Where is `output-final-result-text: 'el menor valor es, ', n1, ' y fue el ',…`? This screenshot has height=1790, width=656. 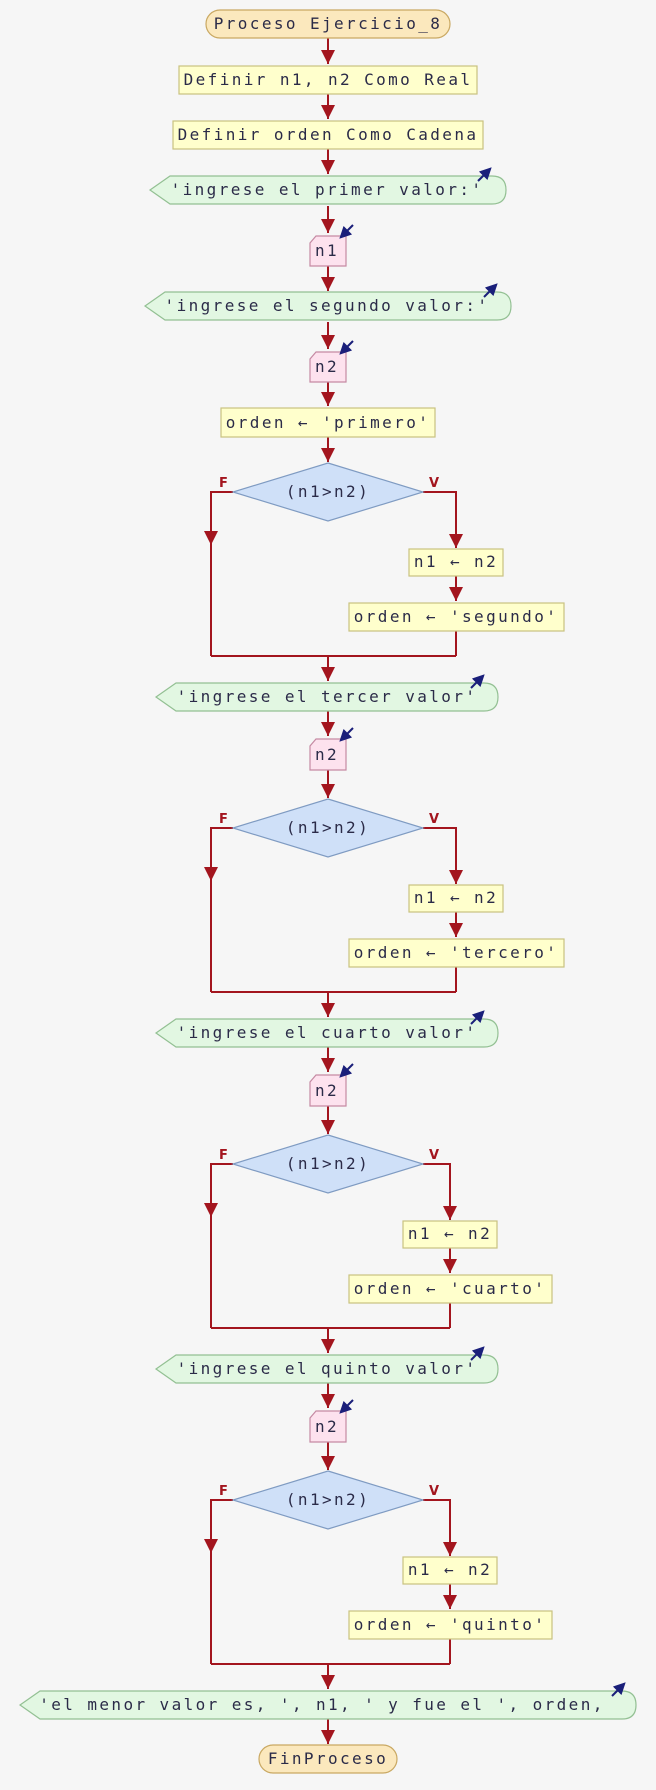 output-final-result-text: 'el menor valor es, ', n1, ' y fue el ',… is located at coordinates (322, 1704).